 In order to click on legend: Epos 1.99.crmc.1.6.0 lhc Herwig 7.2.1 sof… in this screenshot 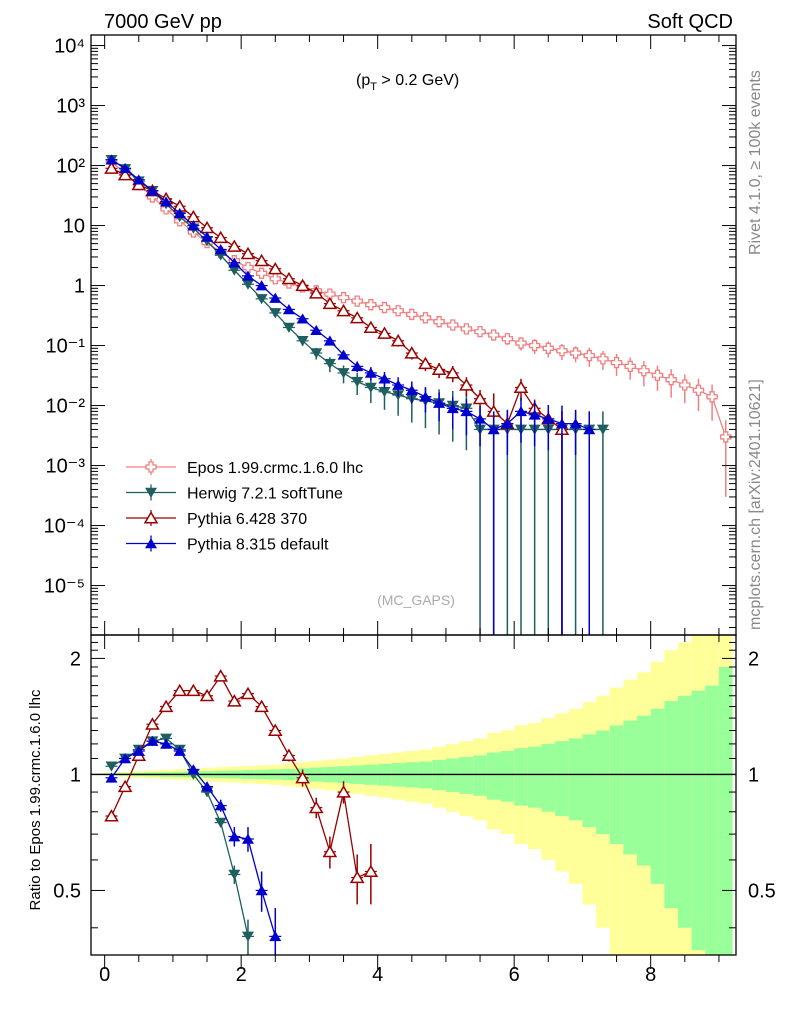, I will do `click(244, 506)`.